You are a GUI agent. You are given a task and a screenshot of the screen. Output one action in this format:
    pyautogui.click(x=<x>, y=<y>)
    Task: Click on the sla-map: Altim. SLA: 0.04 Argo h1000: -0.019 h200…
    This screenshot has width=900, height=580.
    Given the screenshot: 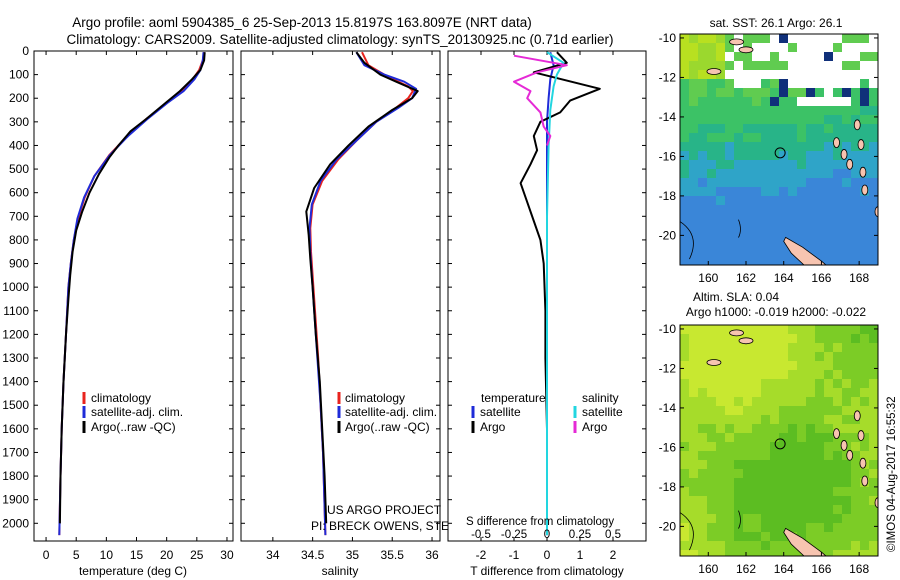 What is the action you would take?
    pyautogui.click(x=769, y=433)
    